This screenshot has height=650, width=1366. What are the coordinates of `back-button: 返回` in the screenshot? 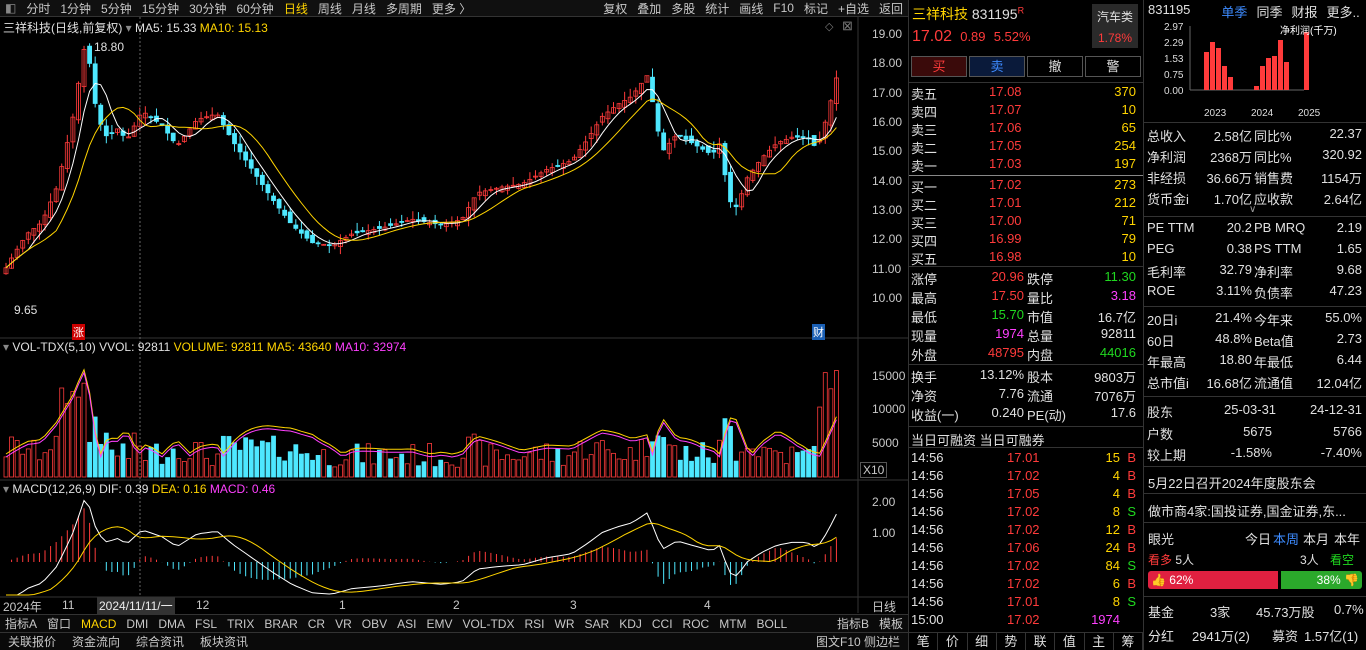 It's located at (890, 8).